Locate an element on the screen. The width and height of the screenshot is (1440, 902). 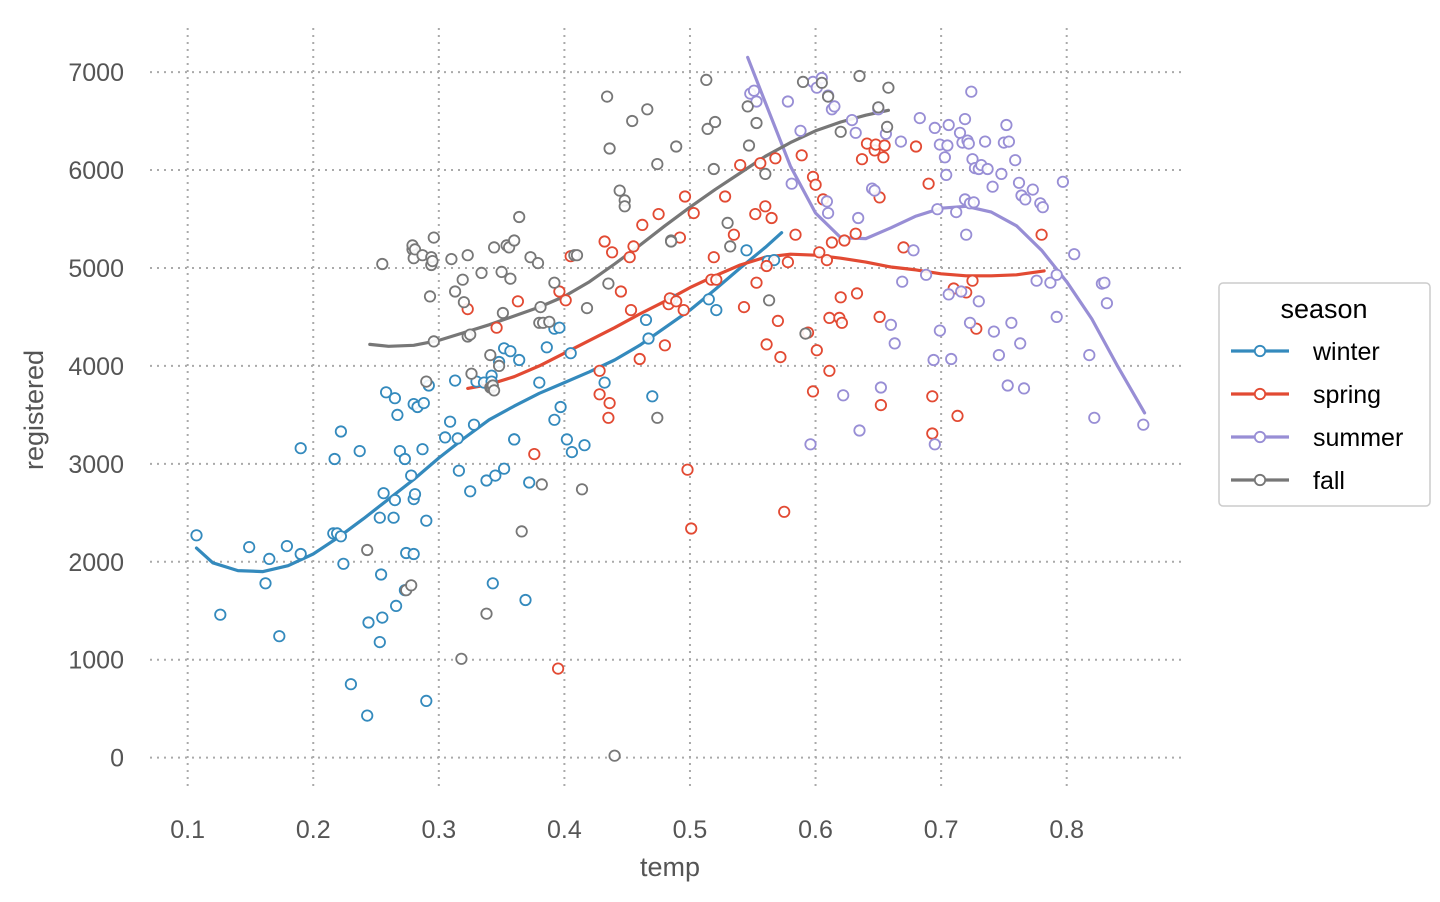
x-tick-label: 0.7 is located at coordinates (941, 830).